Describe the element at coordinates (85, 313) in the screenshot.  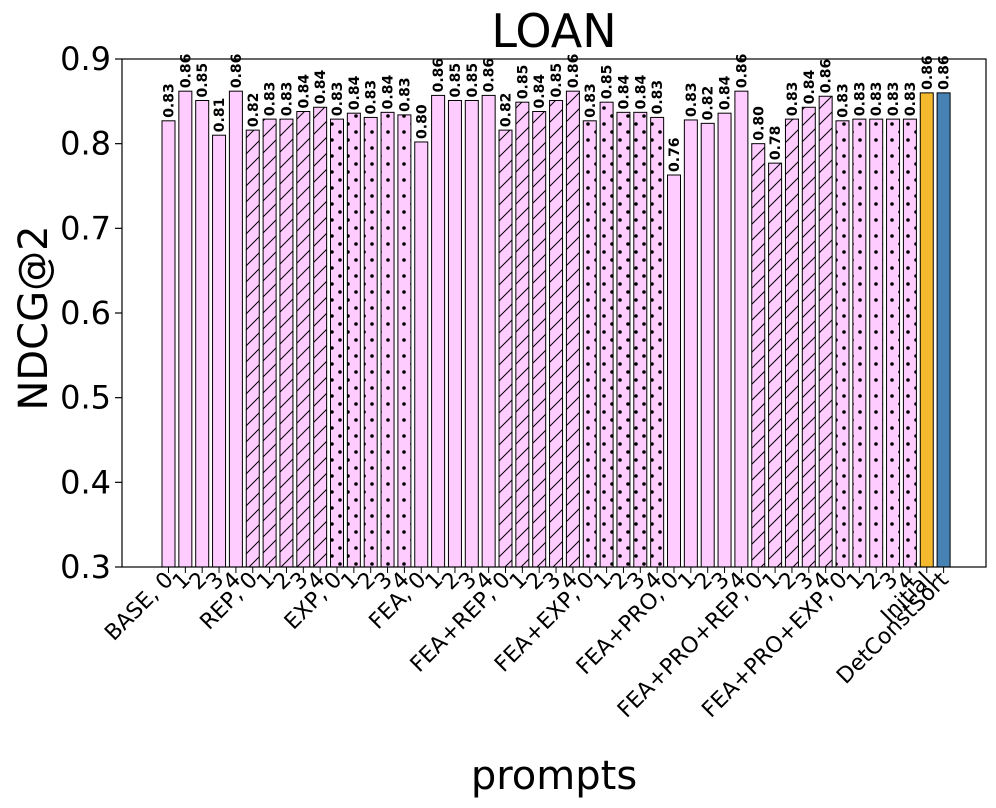
I see `y-tick-label: 0.6` at that location.